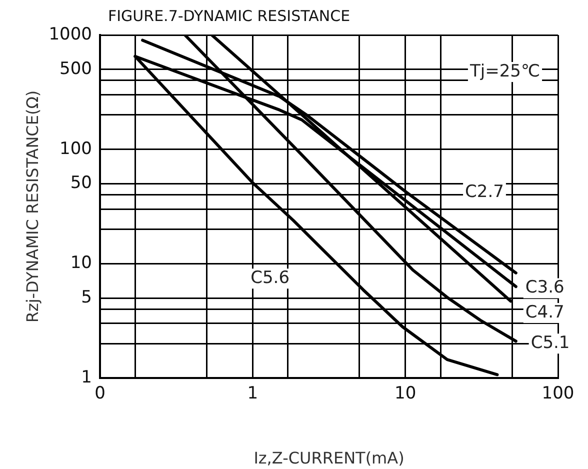 This screenshot has width=588, height=469. Describe the element at coordinates (76, 68) in the screenshot. I see `y-tick-label: 500` at that location.